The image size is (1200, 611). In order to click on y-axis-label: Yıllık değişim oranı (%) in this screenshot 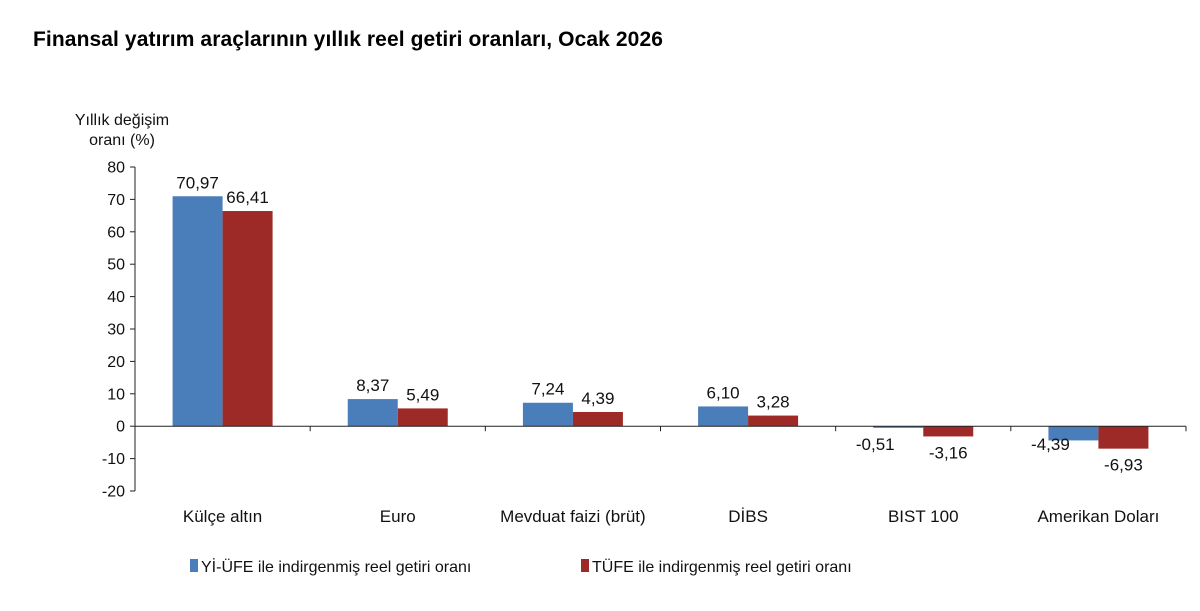, I will do `click(122, 130)`.